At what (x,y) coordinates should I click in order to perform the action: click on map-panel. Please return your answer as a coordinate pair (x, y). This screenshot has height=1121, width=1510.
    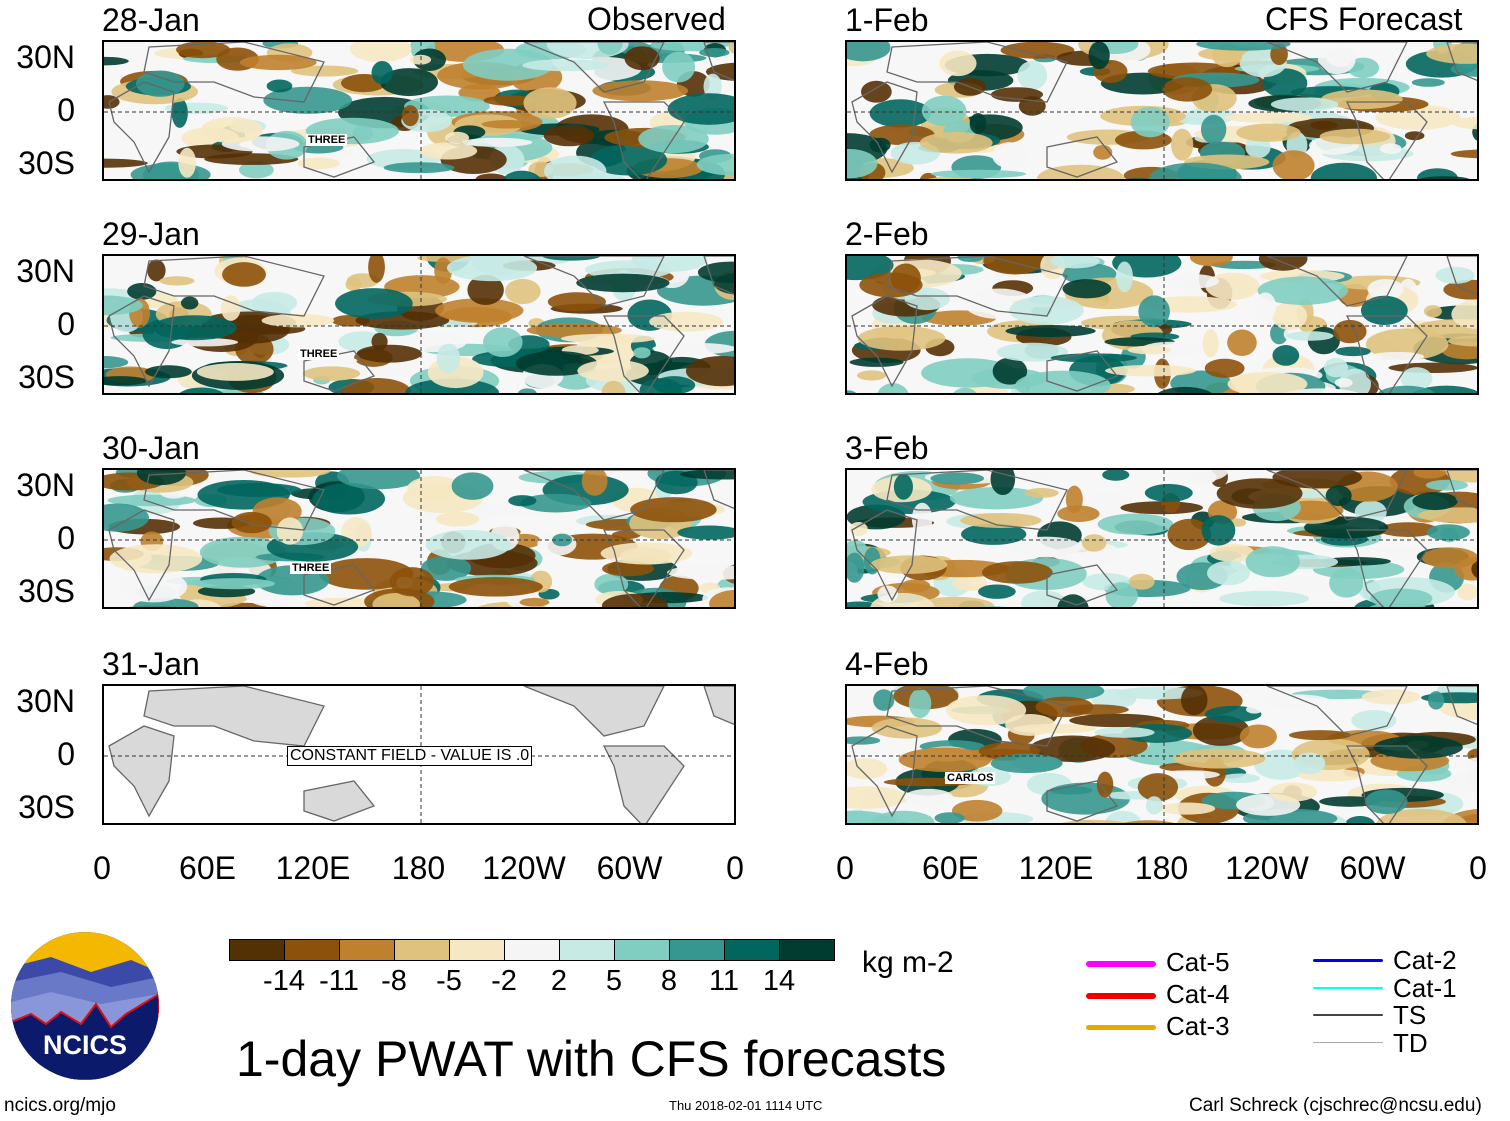
    Looking at the image, I should click on (1162, 110).